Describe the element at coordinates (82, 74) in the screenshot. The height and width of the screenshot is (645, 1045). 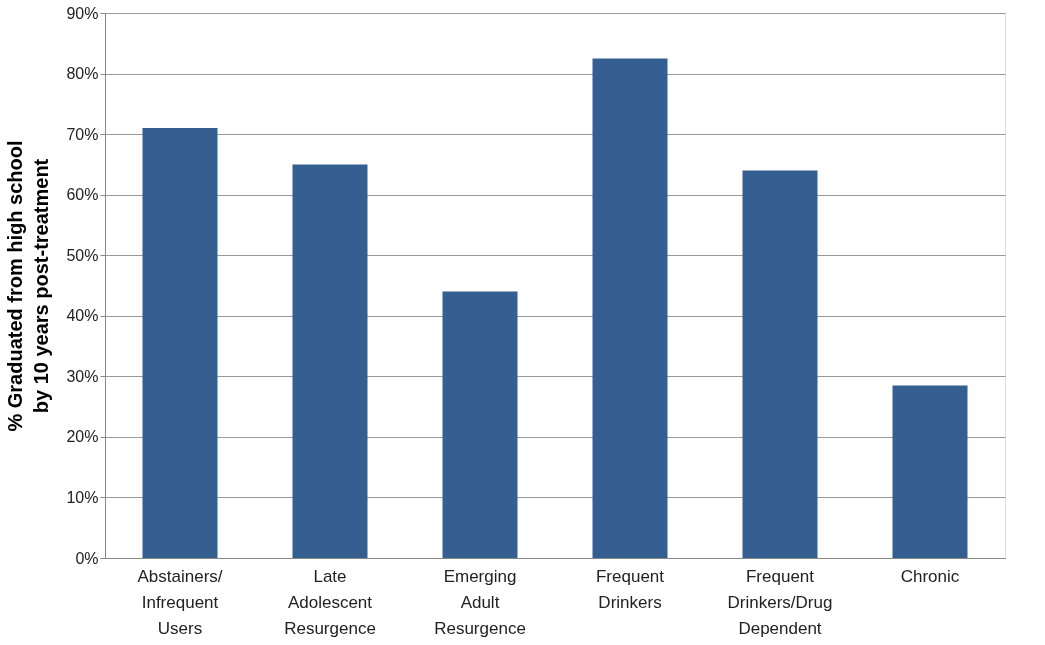
I see `y-tick-label: 80%` at that location.